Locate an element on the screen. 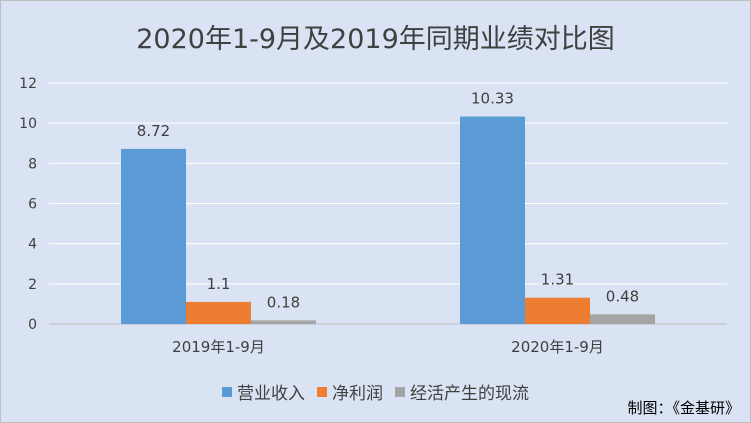 The width and height of the screenshot is (751, 423). y-tick-label: 6 is located at coordinates (32, 205).